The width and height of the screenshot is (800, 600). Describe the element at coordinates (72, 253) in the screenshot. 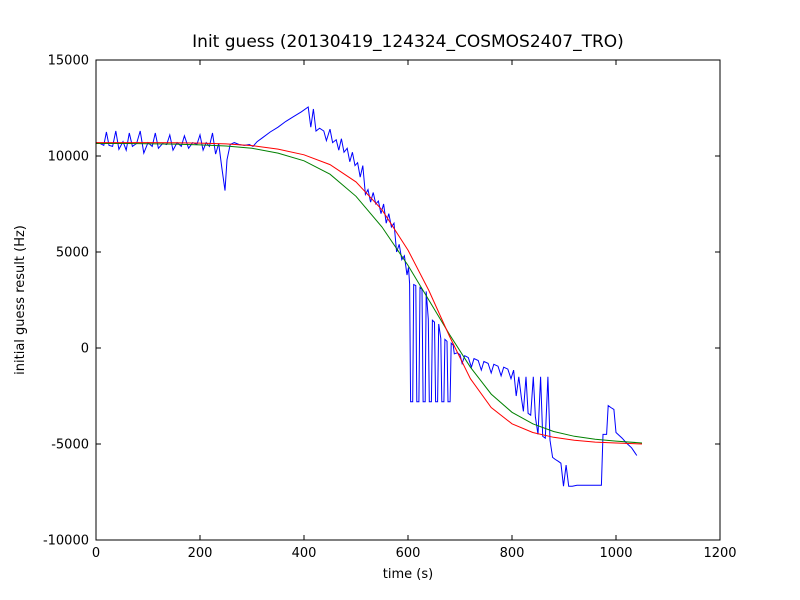

I see `y-tick-label: 5000` at that location.